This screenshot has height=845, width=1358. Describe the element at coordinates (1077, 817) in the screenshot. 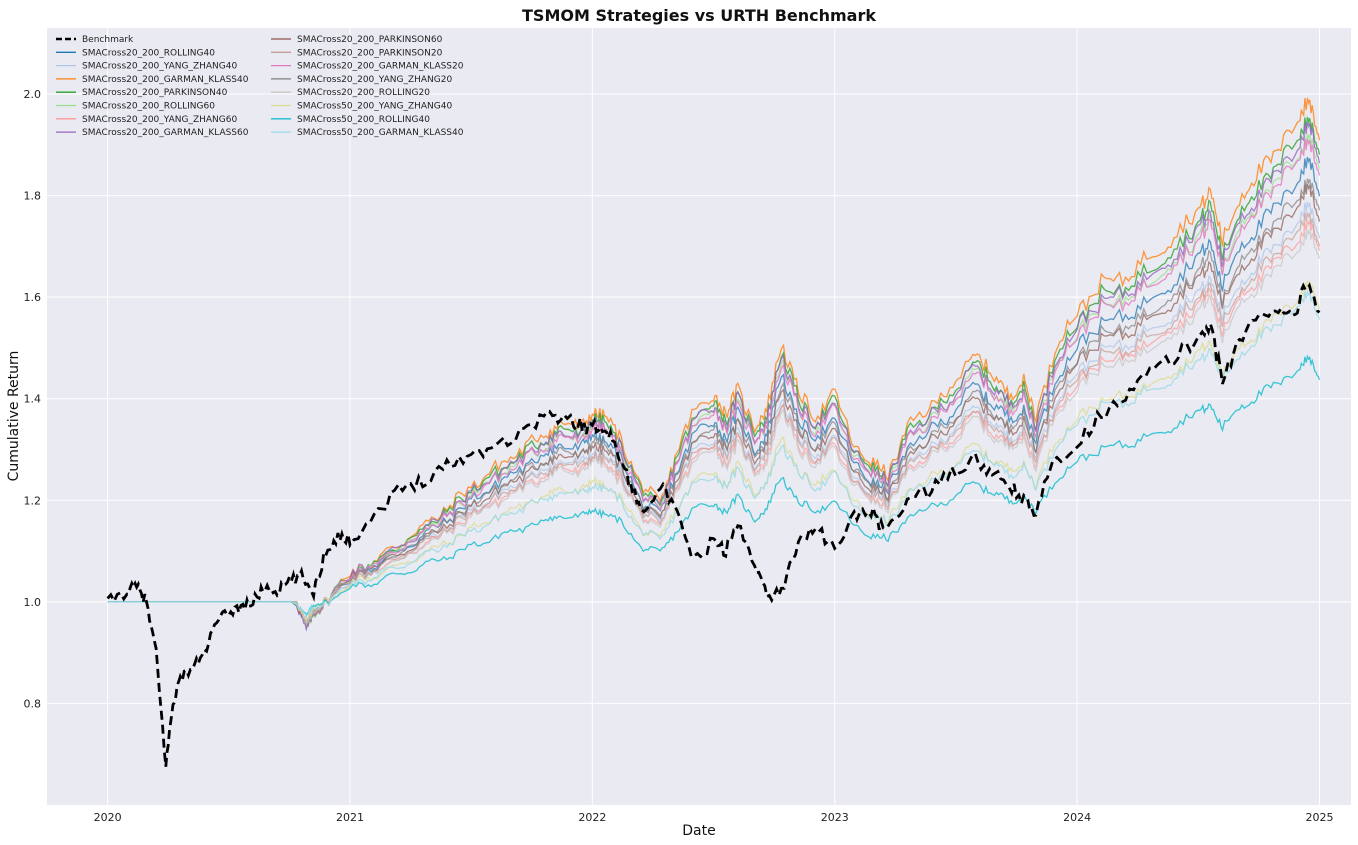

I see `x-tick-label: 2024` at that location.